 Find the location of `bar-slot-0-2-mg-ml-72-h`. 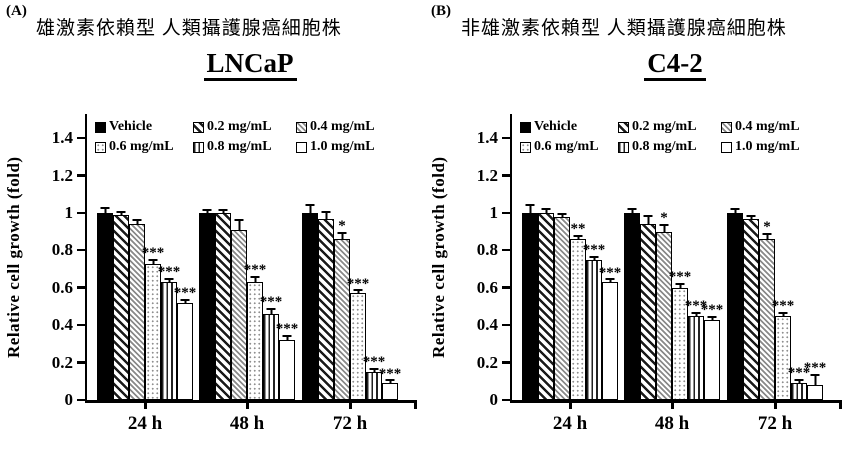

bar-slot-0-2-mg-ml-72-h is located at coordinates (326, 257).